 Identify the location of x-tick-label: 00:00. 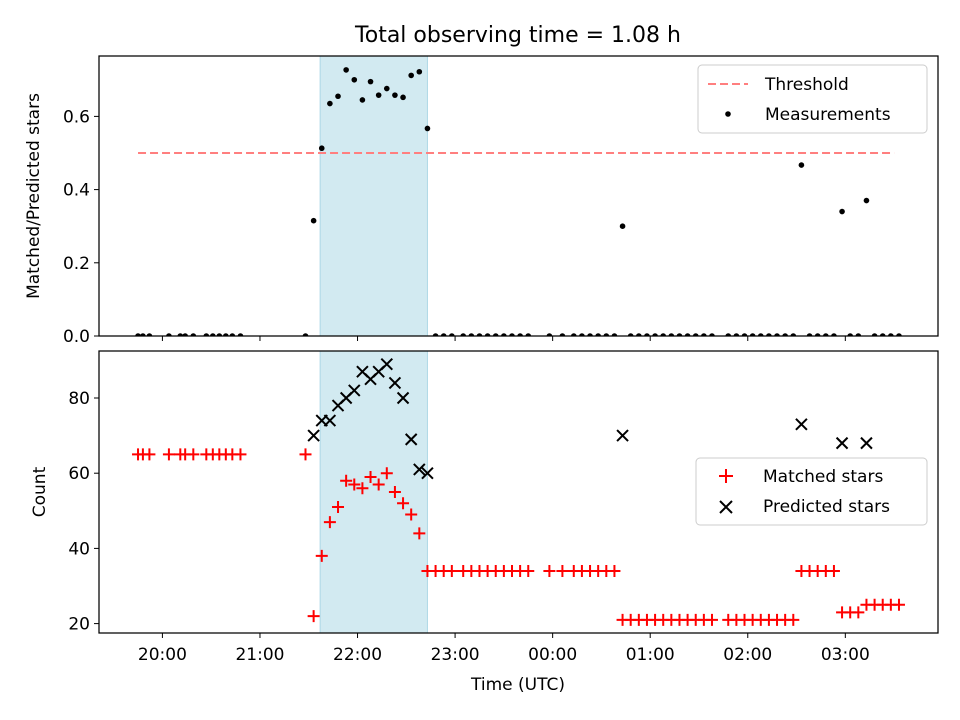
(552, 655).